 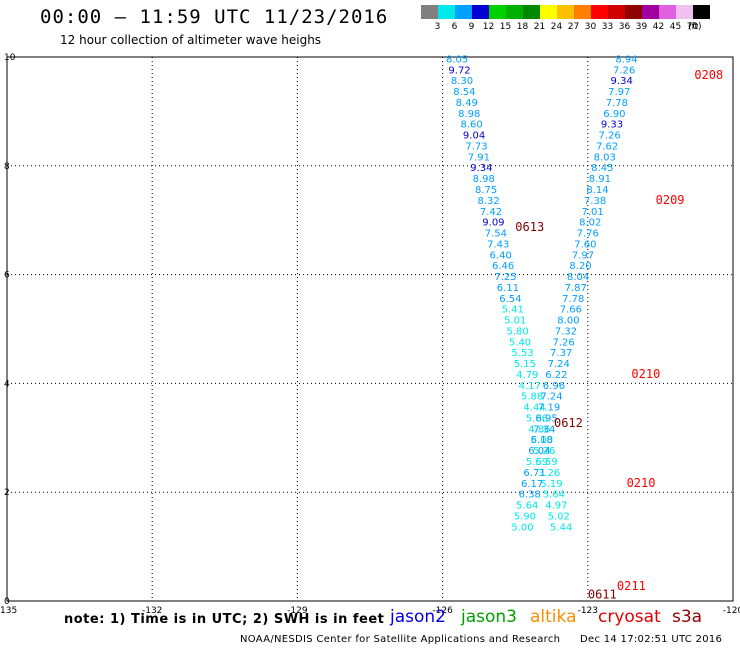 I want to click on swh-data-label: 6.40, so click(x=501, y=255).